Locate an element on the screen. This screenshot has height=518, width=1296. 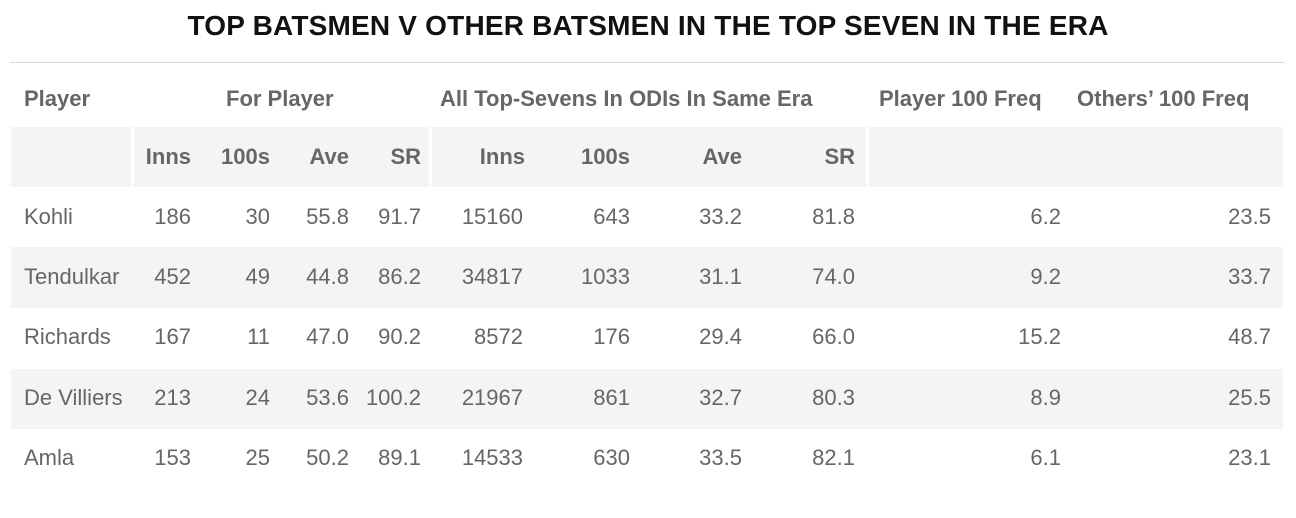
subheader-player-ave: Ave is located at coordinates (329, 156).